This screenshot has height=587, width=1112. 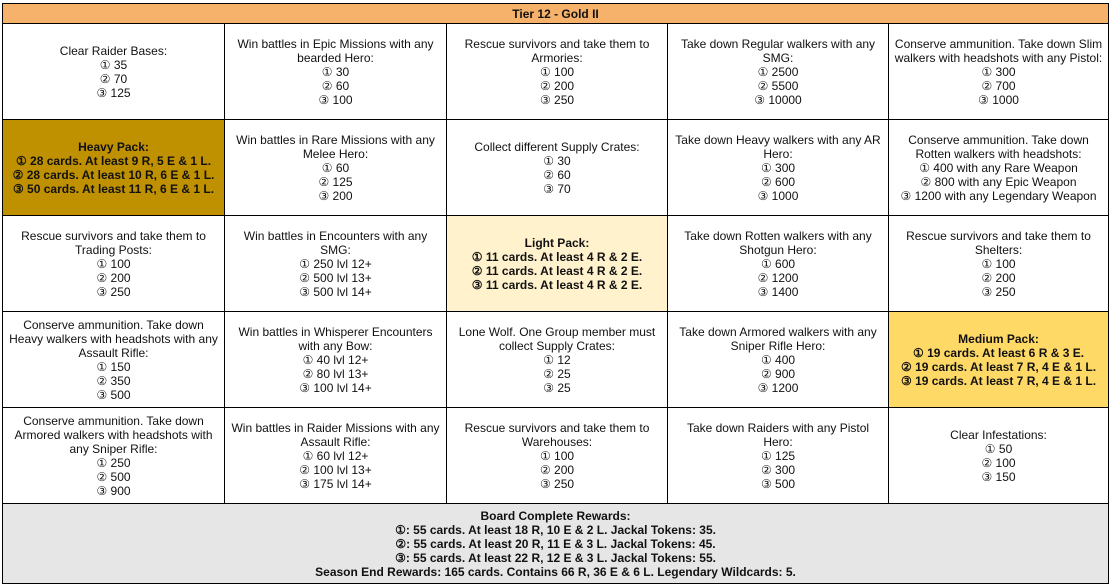 What do you see at coordinates (998, 434) in the screenshot?
I see `challenge-description: Clear Infestations:` at bounding box center [998, 434].